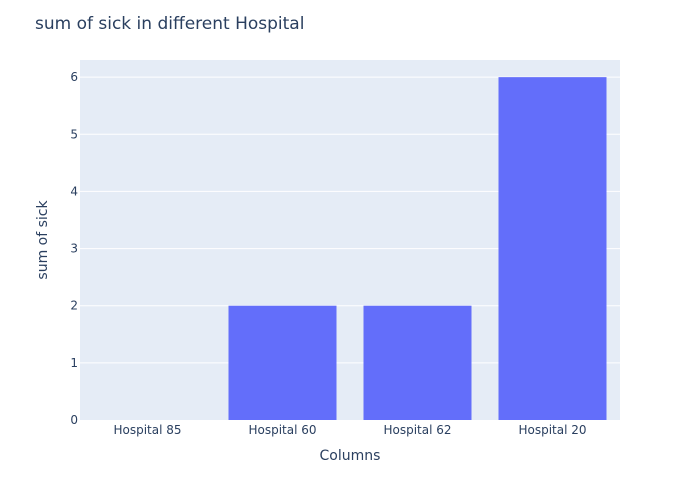 The height and width of the screenshot is (500, 700). Describe the element at coordinates (169, 24) in the screenshot. I see `chart-title: sum of sick in different Hospital` at that location.